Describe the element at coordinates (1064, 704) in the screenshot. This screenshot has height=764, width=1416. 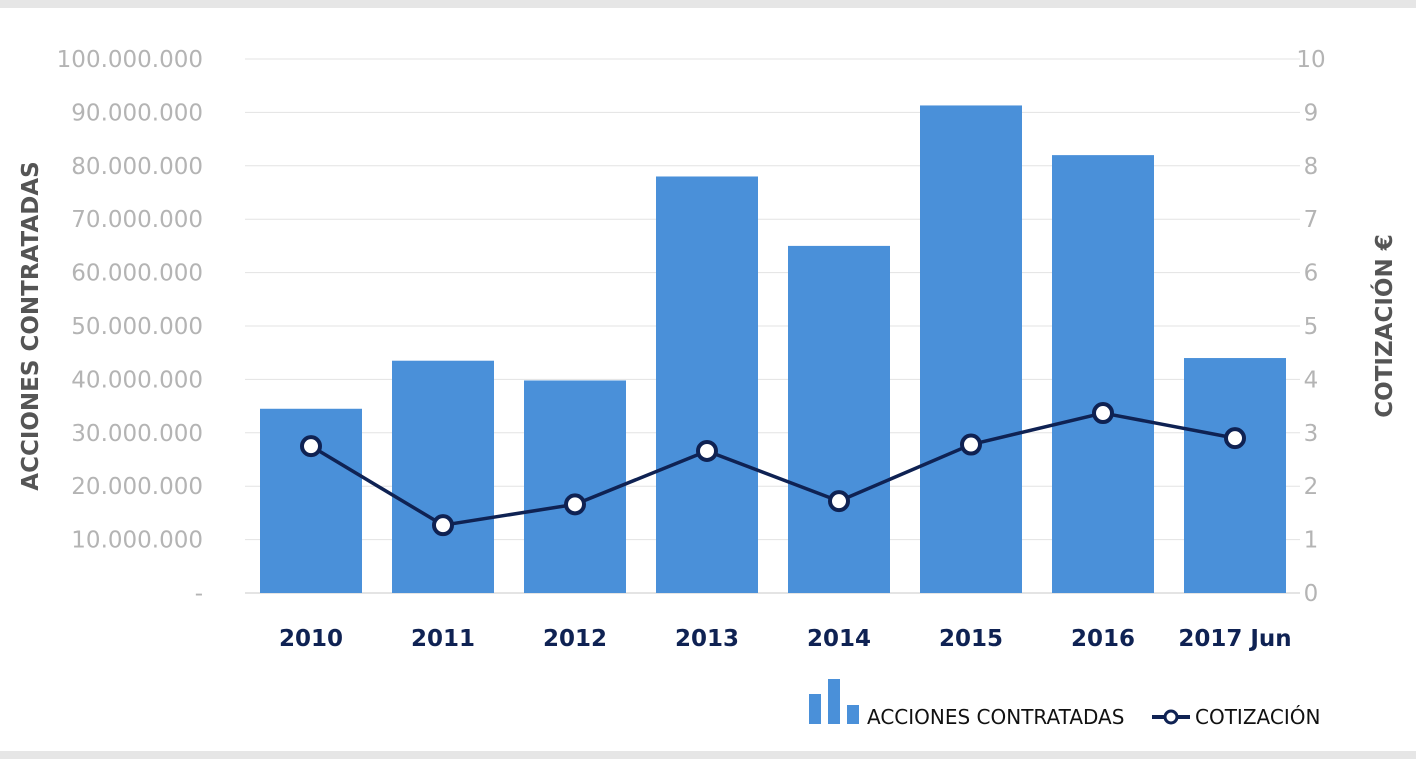
I see `legend: ACCIONES CONTRATADAS COTIZACIÓN` at that location.